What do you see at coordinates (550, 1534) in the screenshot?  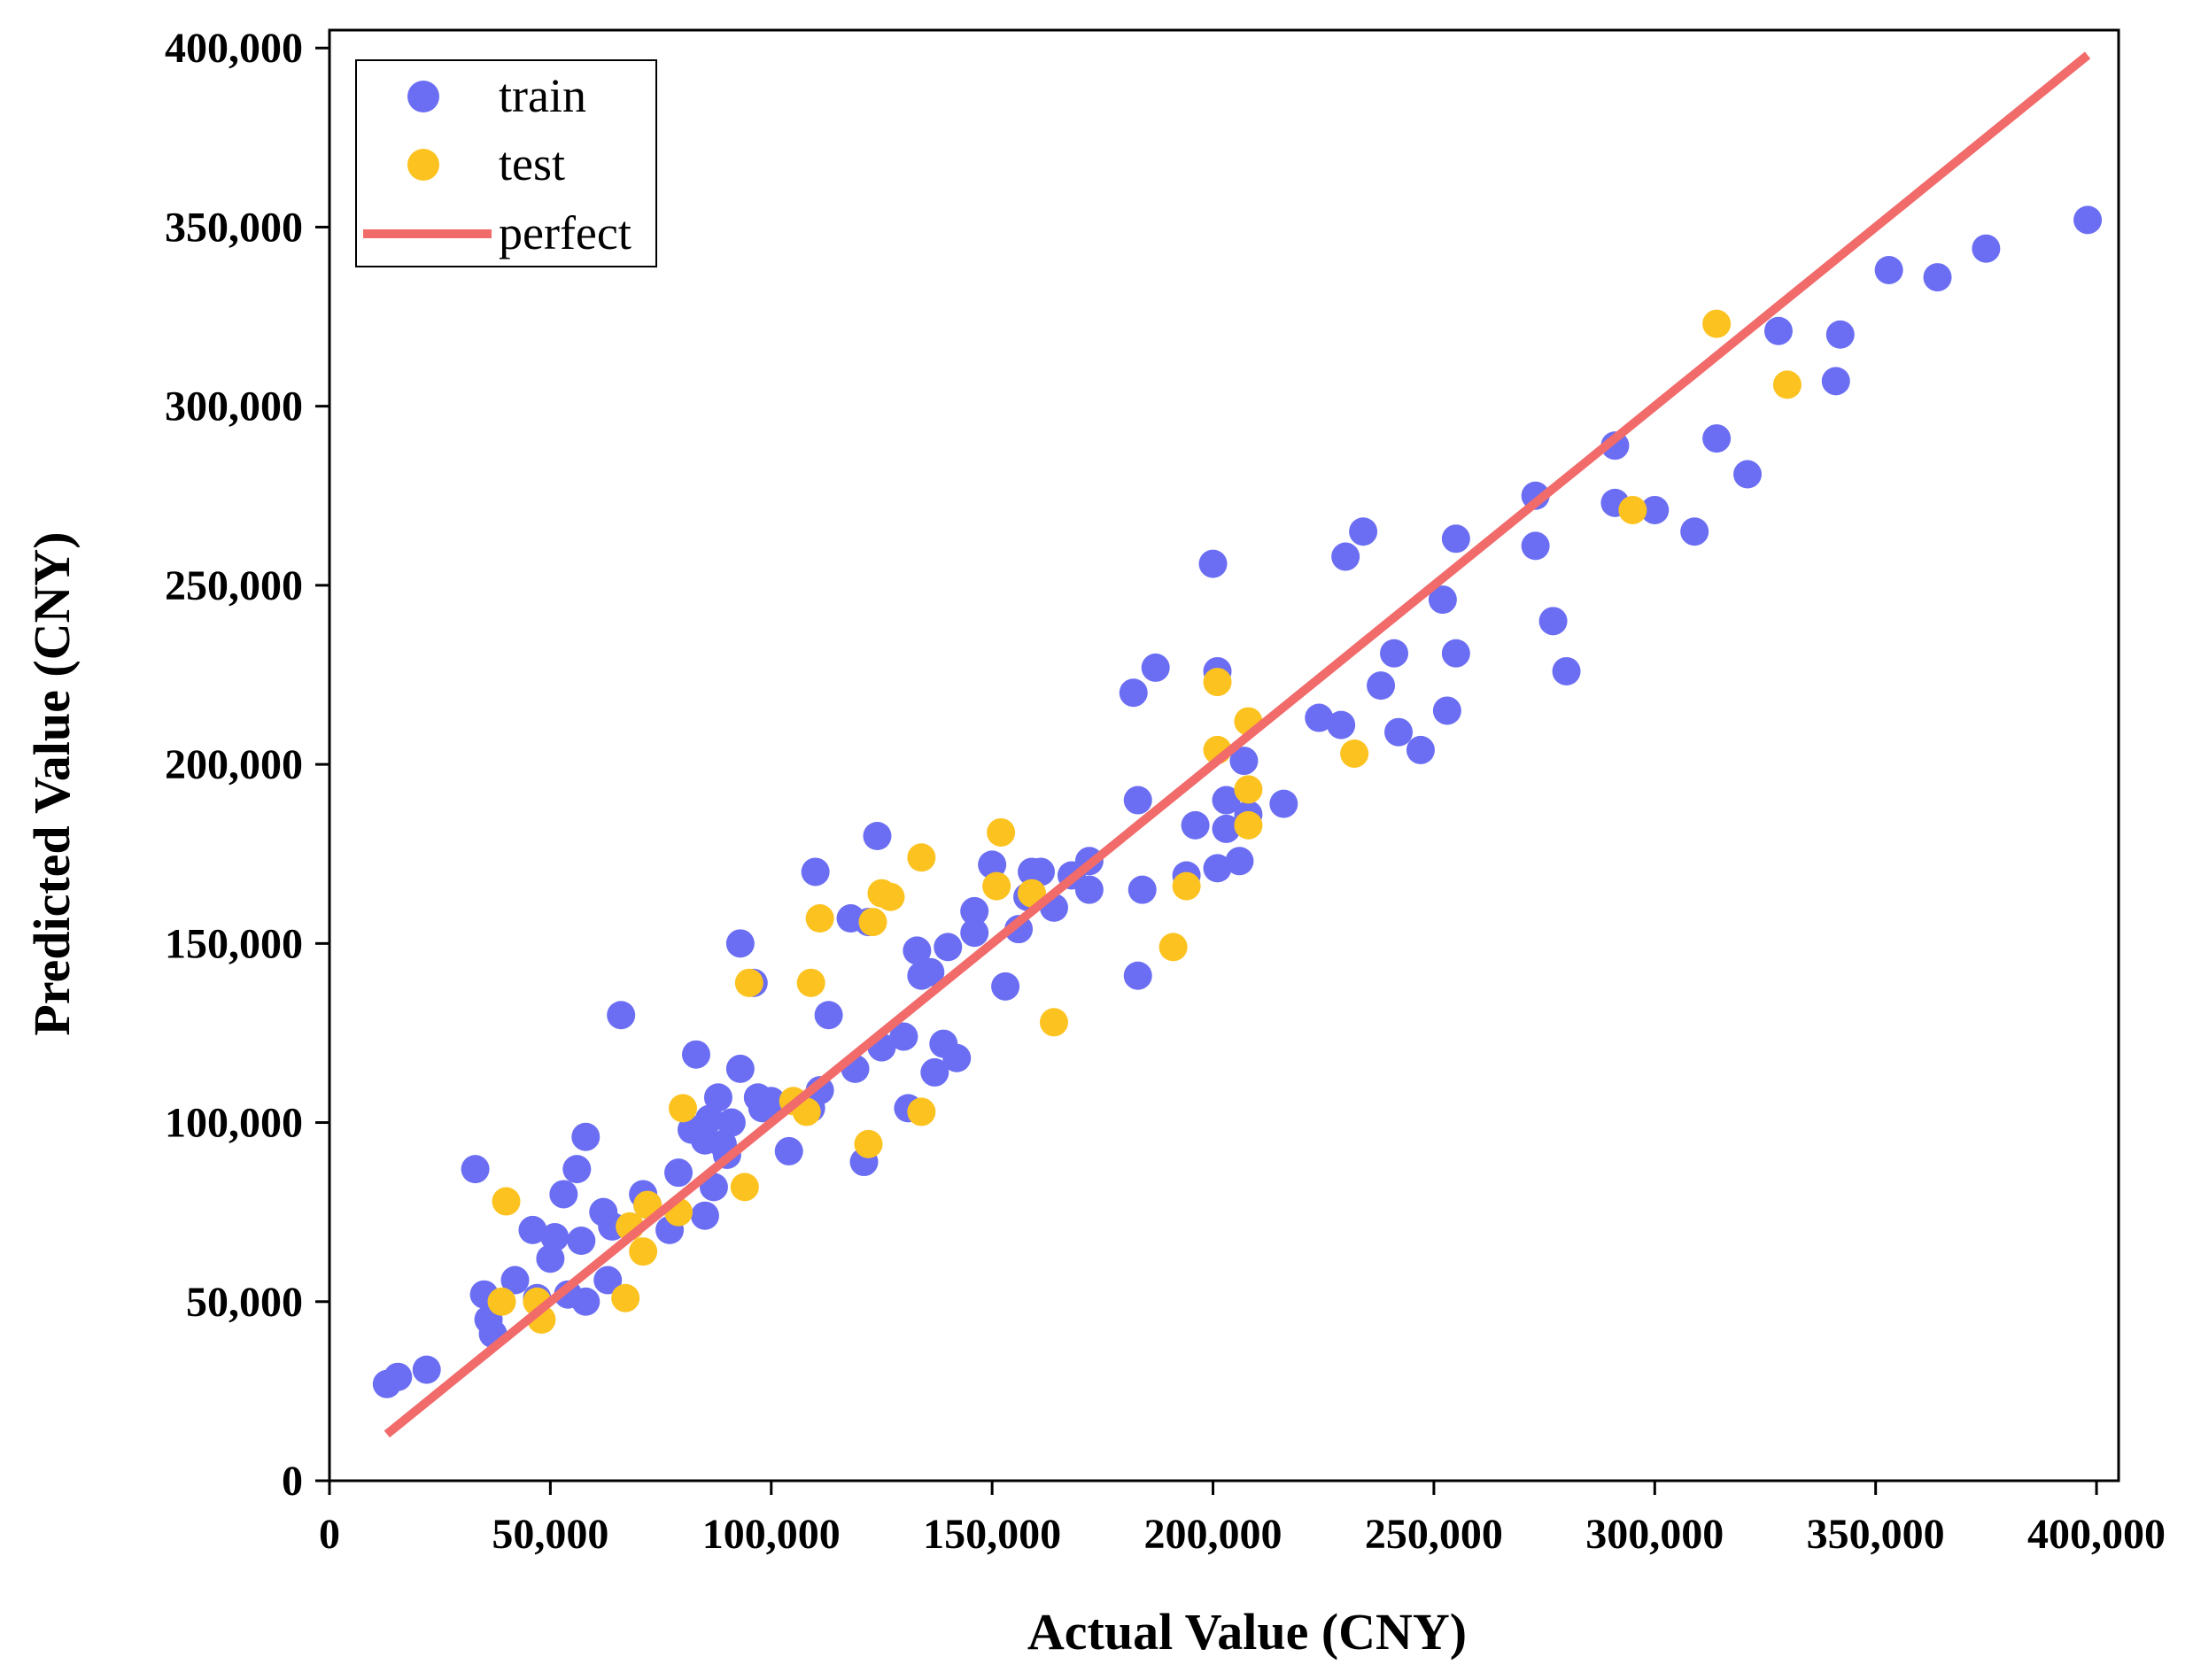 I see `x-tick-label: 50,000` at bounding box center [550, 1534].